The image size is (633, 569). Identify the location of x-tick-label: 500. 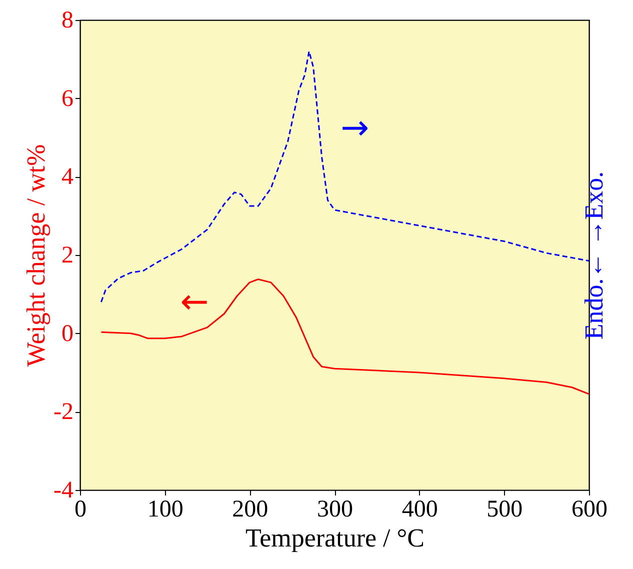
(504, 509).